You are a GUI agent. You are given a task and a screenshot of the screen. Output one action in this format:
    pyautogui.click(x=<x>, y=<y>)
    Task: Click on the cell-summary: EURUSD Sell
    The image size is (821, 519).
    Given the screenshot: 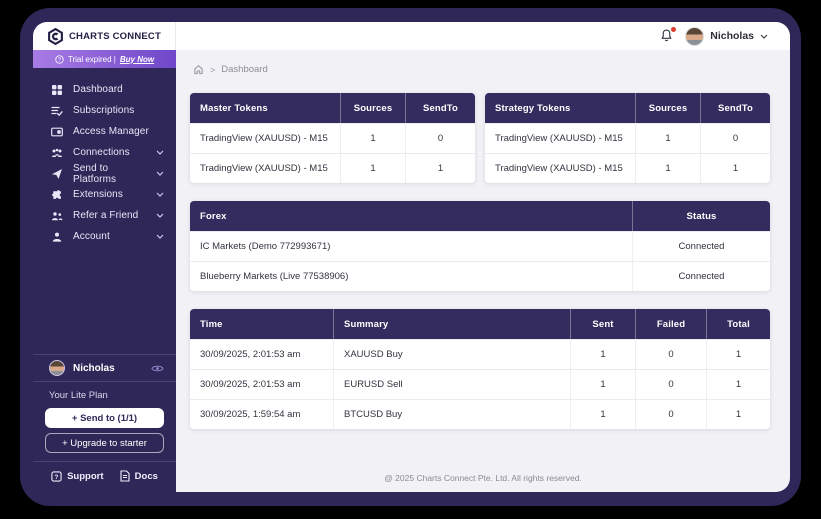 What is the action you would take?
    pyautogui.click(x=451, y=384)
    